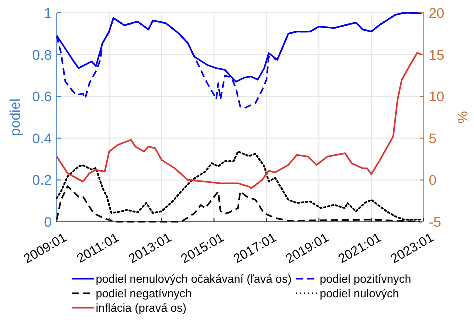 Image resolution: width=474 pixels, height=320 pixels. Describe the element at coordinates (48, 222) in the screenshot. I see `y-tick-label: 0` at that location.